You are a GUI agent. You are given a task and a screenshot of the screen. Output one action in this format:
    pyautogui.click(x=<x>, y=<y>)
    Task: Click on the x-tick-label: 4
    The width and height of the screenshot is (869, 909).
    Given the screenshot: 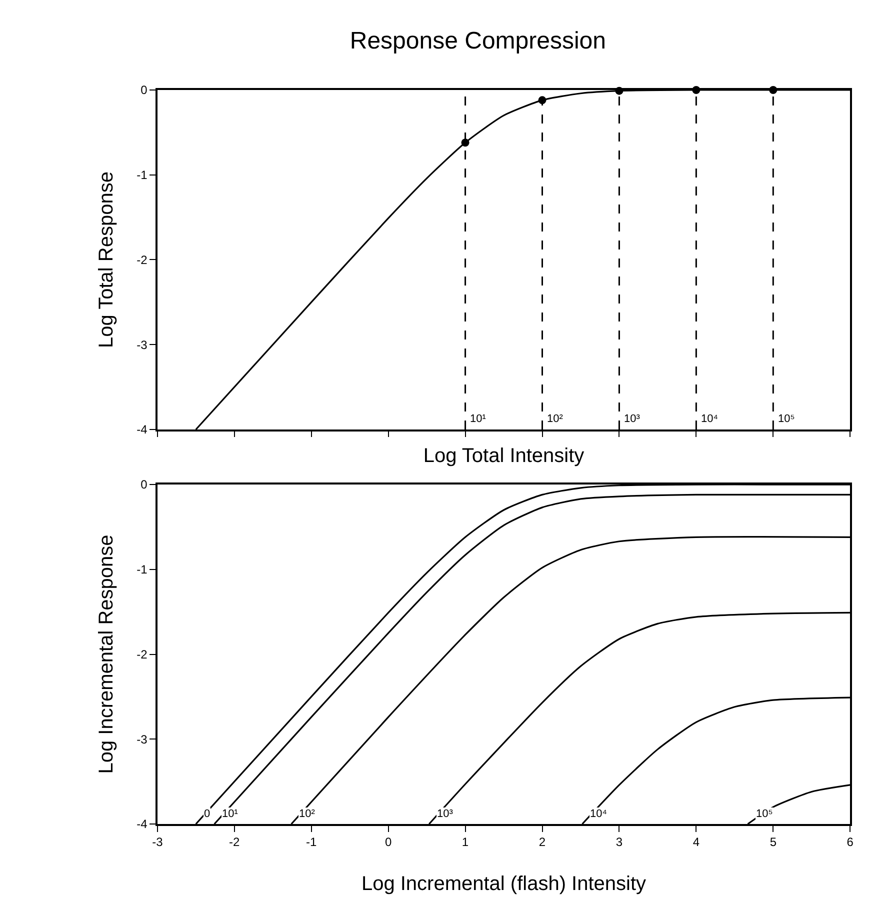 What is the action you would take?
    pyautogui.click(x=696, y=842)
    